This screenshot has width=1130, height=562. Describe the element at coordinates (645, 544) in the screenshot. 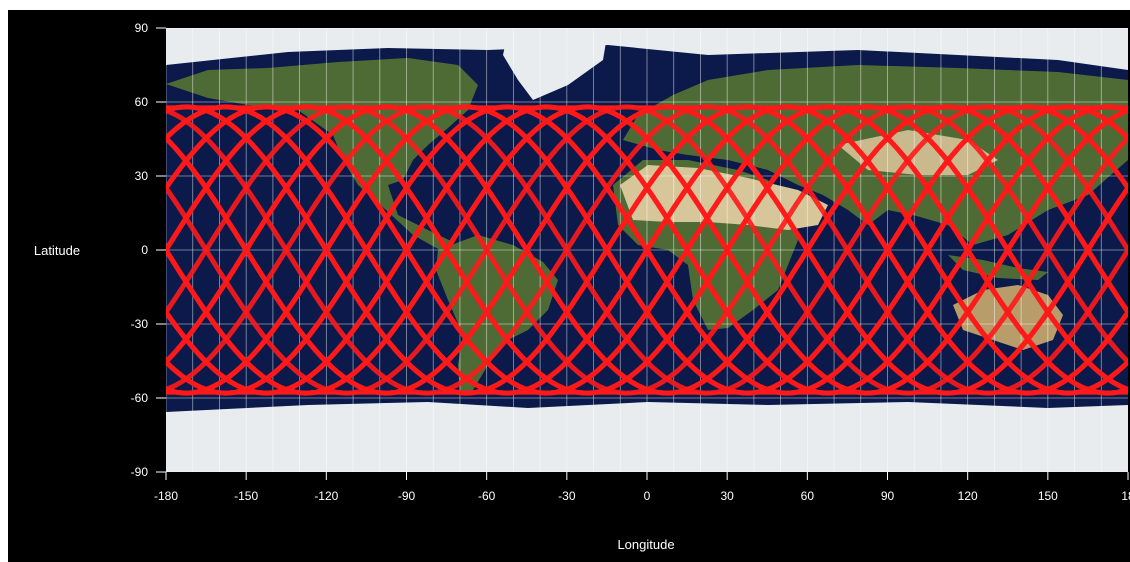

I see `x-axis-label: Longitude` at that location.